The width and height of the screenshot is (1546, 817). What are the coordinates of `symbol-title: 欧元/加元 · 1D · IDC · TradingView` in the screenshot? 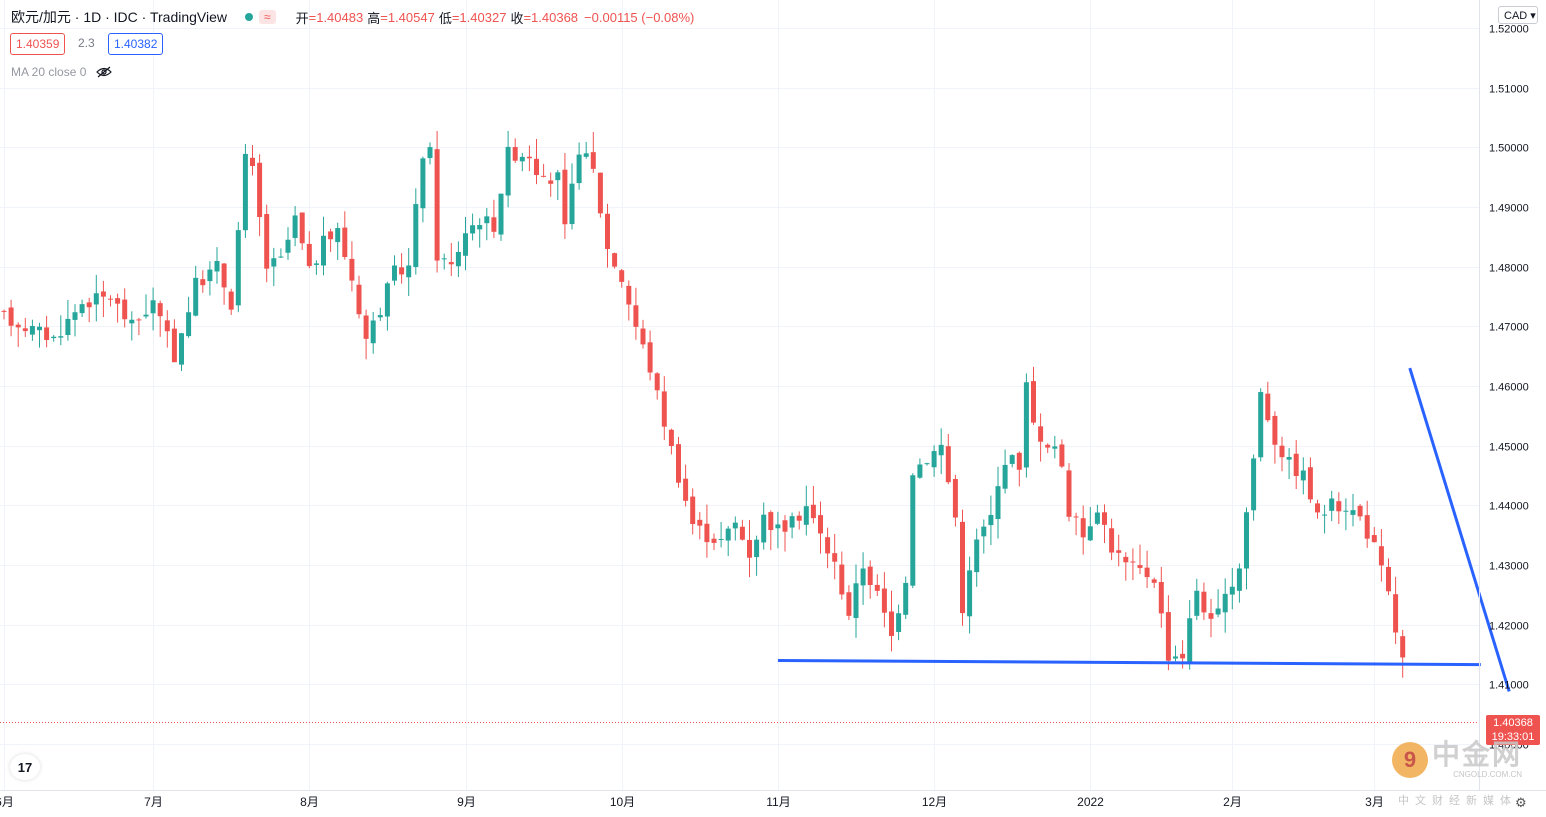 It's located at (119, 17).